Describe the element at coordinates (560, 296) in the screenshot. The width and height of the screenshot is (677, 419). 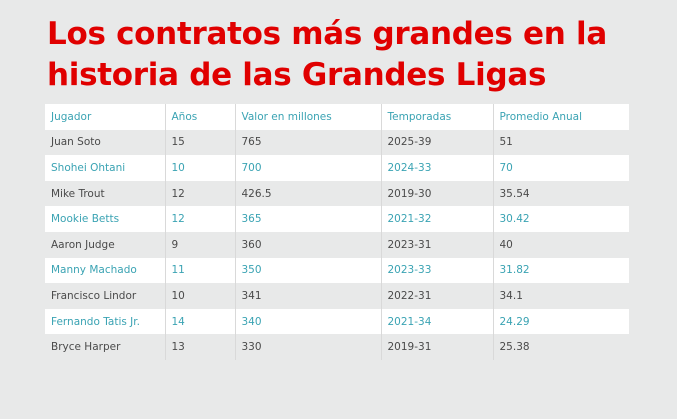
I see `cell-average: 34.1` at that location.